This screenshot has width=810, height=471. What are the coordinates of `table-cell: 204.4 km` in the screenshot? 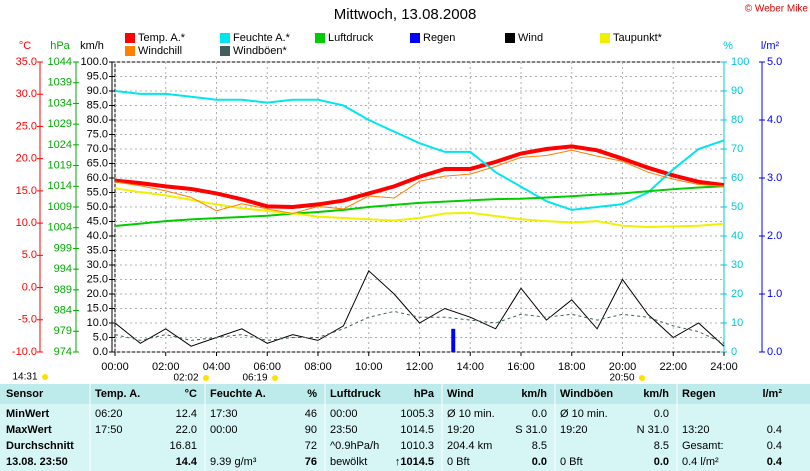 It's located at (469, 446).